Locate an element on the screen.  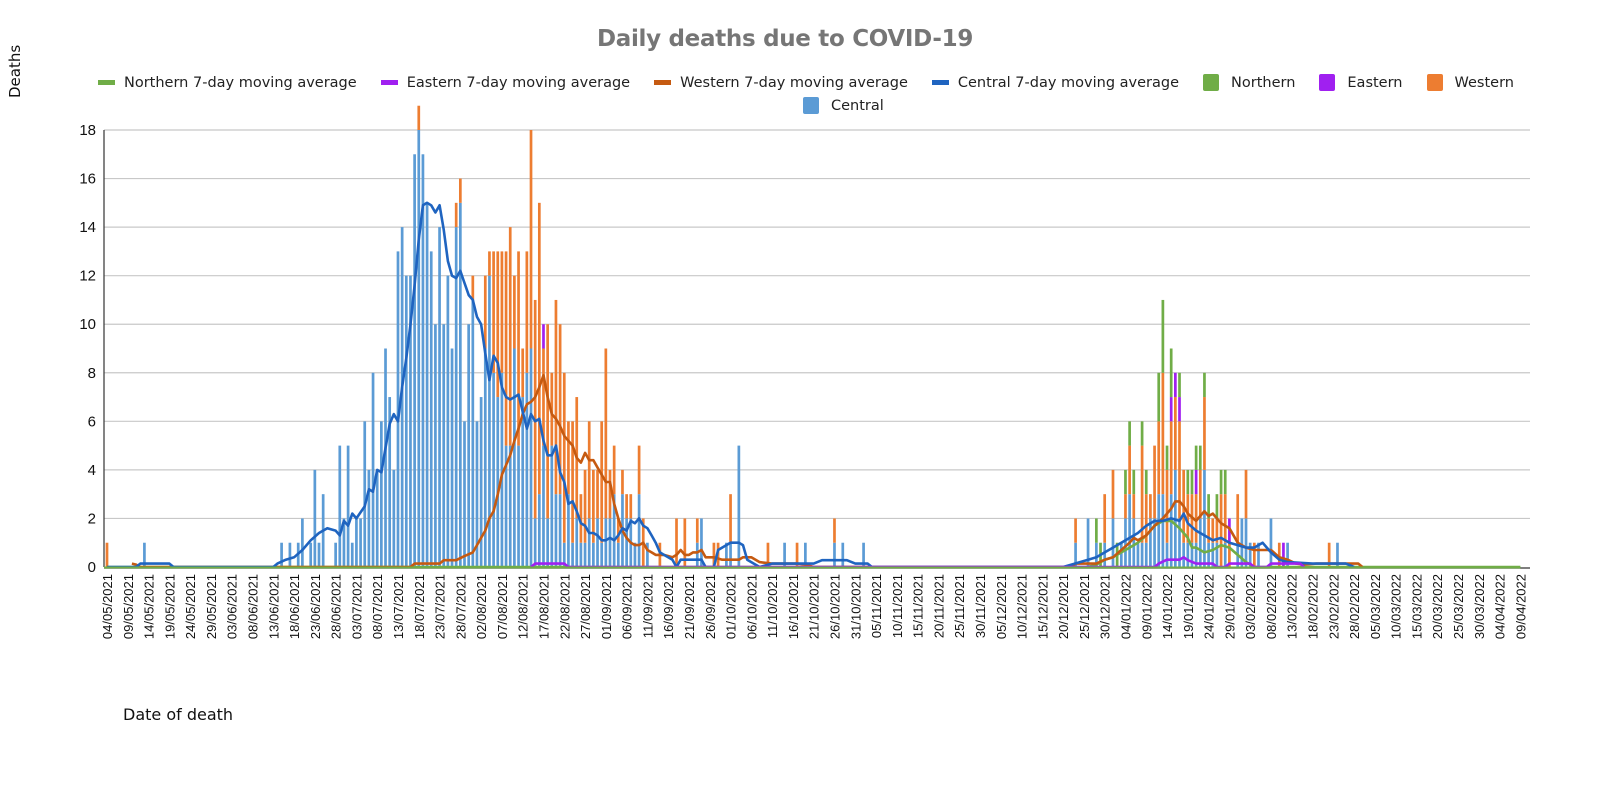
legend-label: Western 7-day moving average is located at coordinates (794, 82).